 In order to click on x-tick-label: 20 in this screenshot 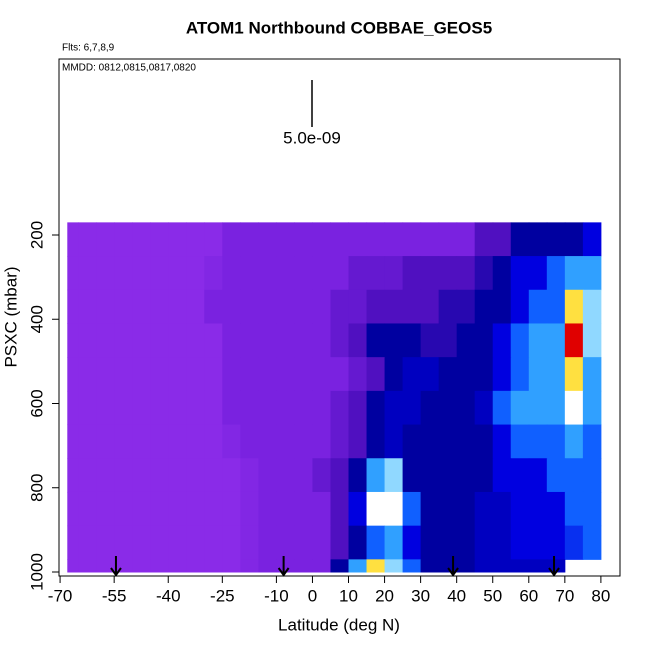, I will do `click(384, 595)`.